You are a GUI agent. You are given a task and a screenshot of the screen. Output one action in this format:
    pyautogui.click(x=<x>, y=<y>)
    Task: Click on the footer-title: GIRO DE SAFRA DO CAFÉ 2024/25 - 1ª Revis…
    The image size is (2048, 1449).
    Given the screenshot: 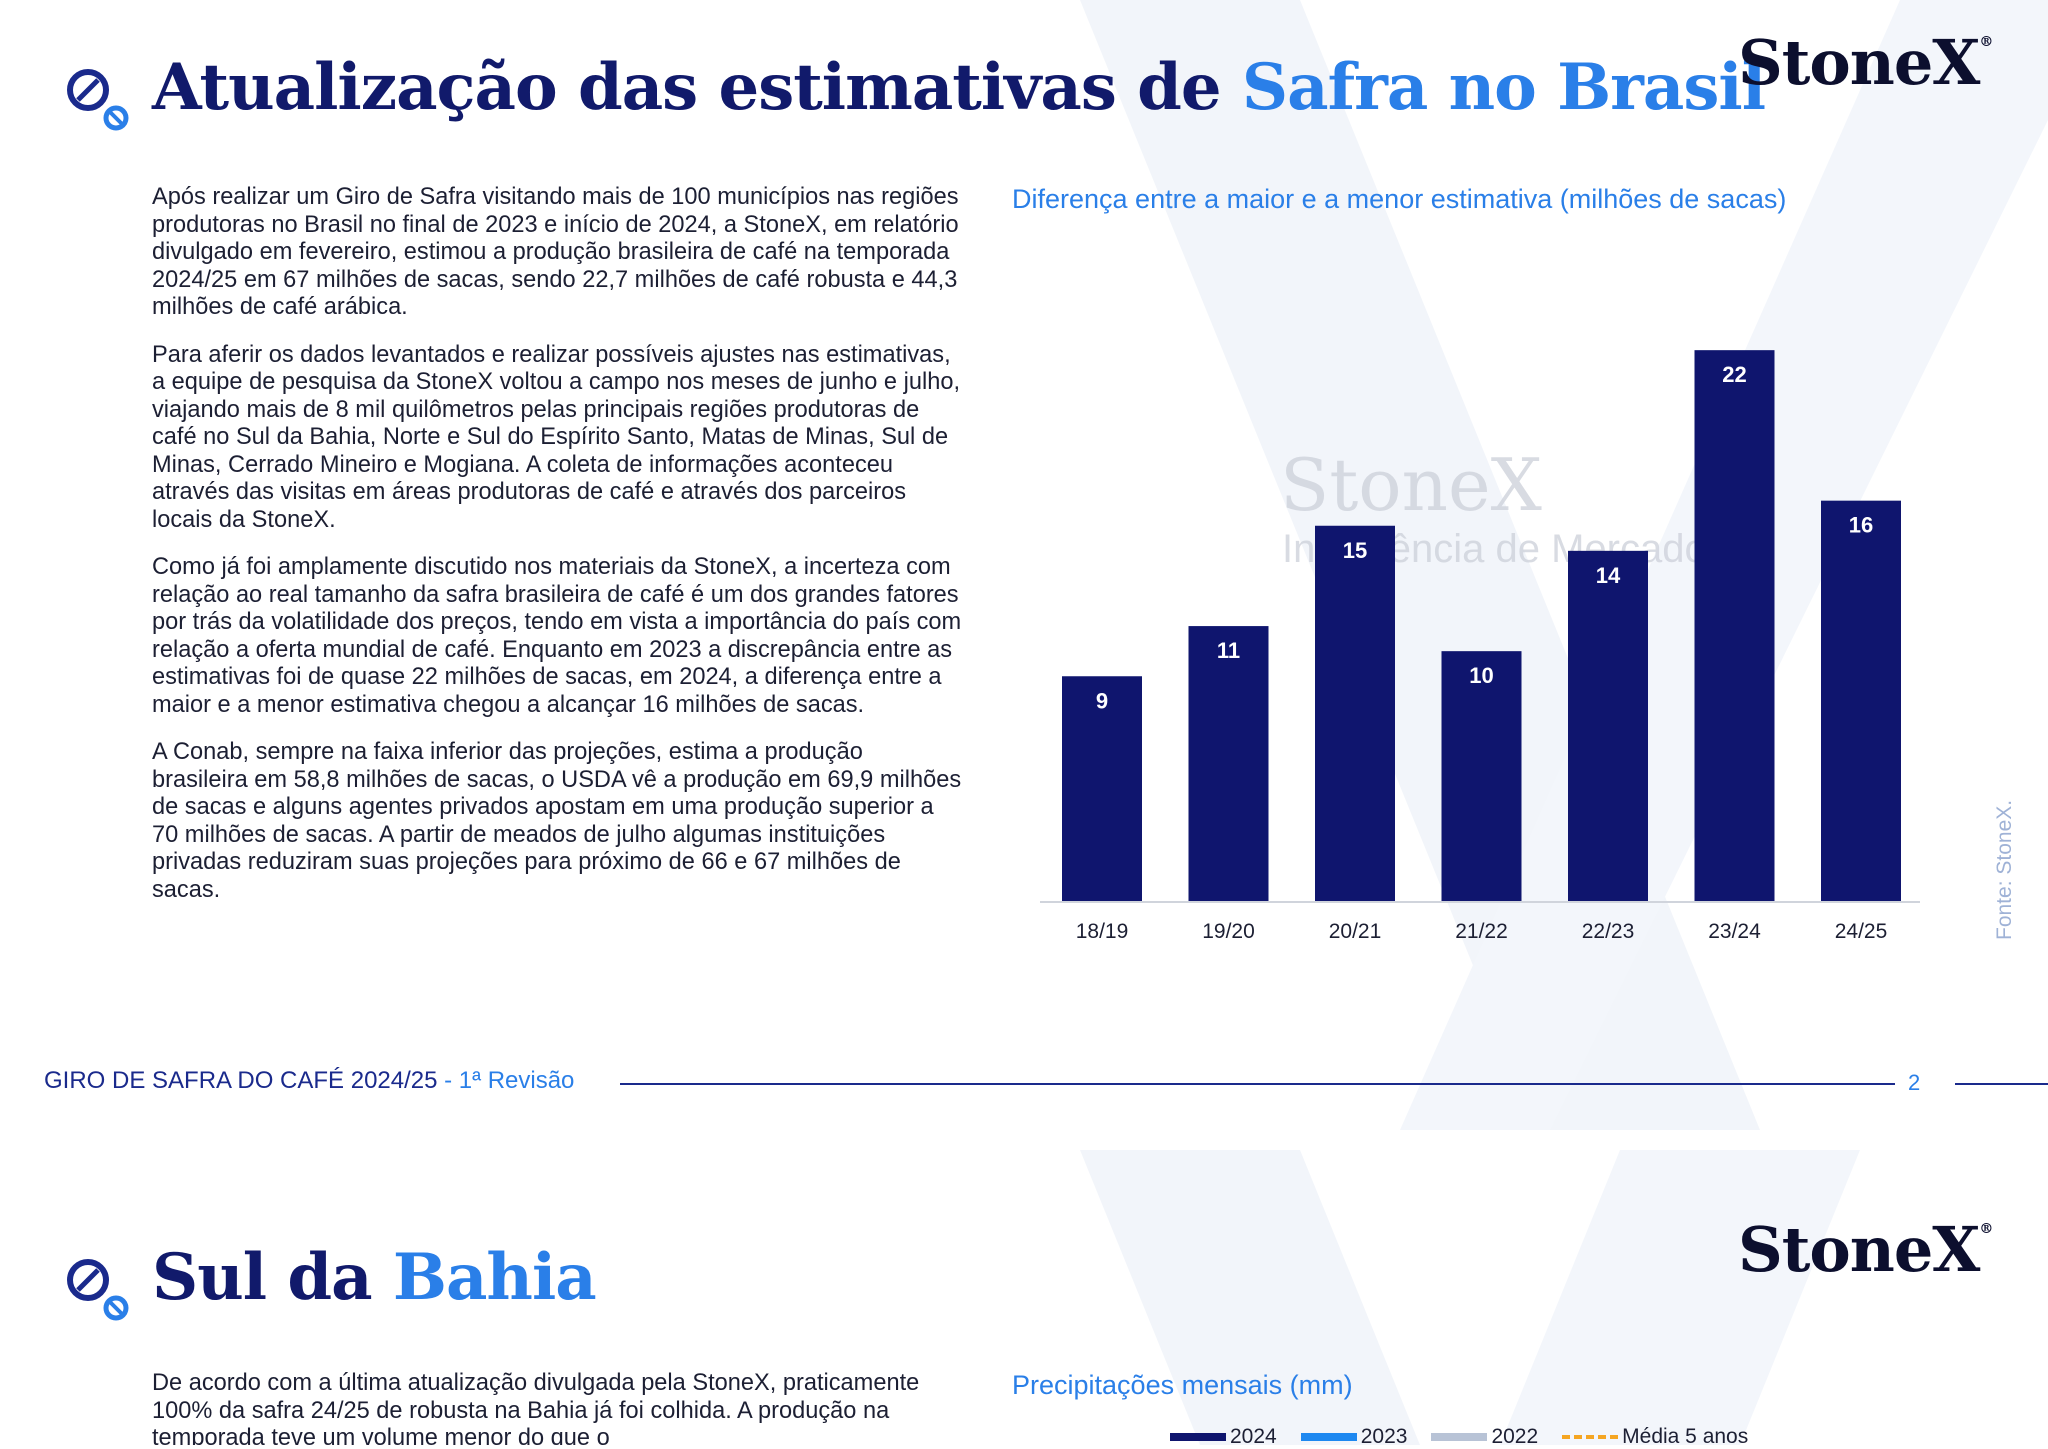 What is the action you would take?
    pyautogui.click(x=309, y=1081)
    